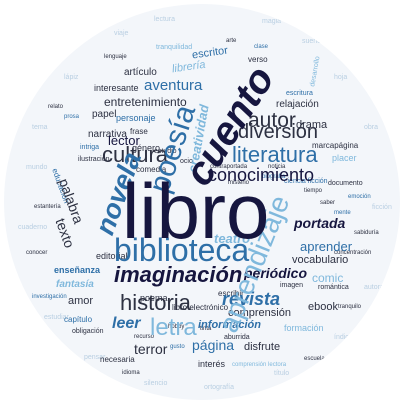  I want to click on word: librería, so click(189, 67).